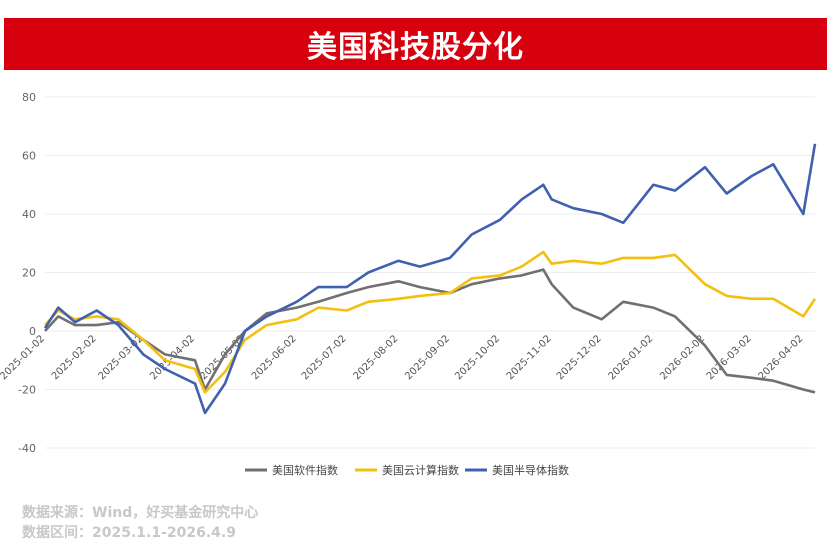 The width and height of the screenshot is (831, 546). Describe the element at coordinates (579, 357) in the screenshot. I see `x-tick-label: 2025-12-02` at that location.